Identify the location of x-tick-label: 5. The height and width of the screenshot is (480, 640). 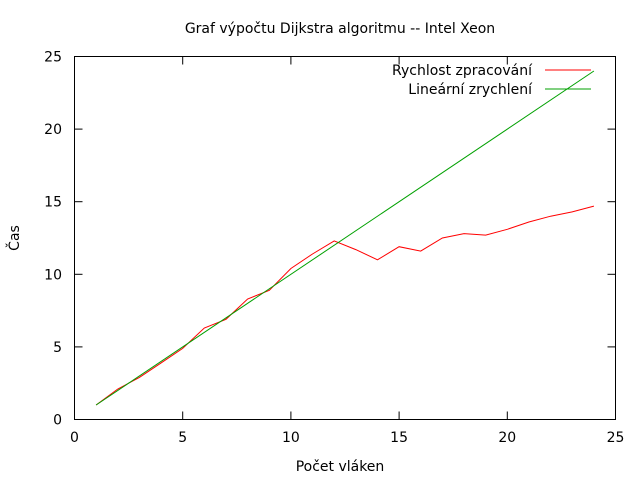
(182, 438).